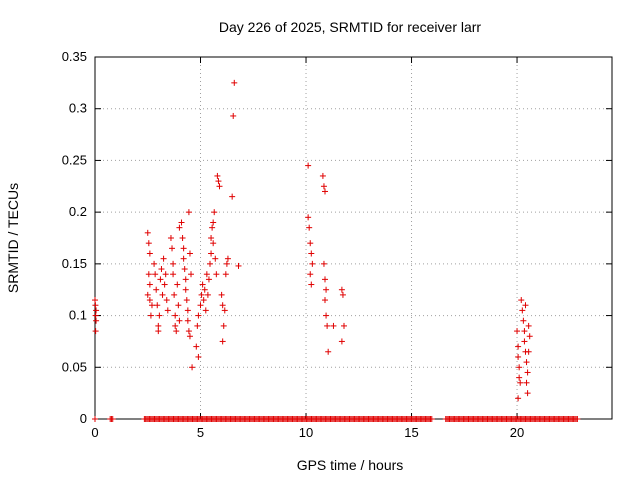 The width and height of the screenshot is (640, 480). Describe the element at coordinates (517, 432) in the screenshot. I see `x-tick-label: 20` at that location.